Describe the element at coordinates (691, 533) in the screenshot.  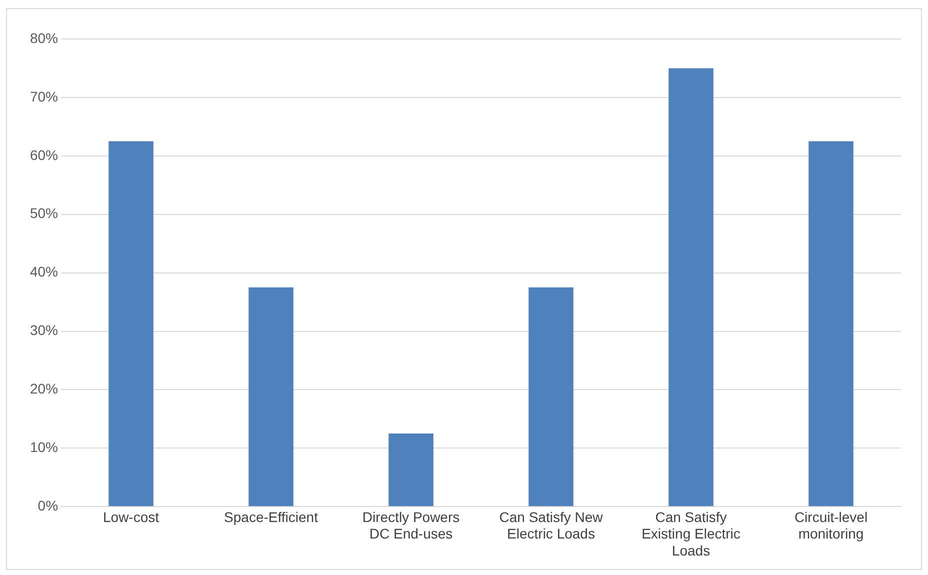
I see `x-tick-label: Can Satisfy Existing Electric Loads` at that location.